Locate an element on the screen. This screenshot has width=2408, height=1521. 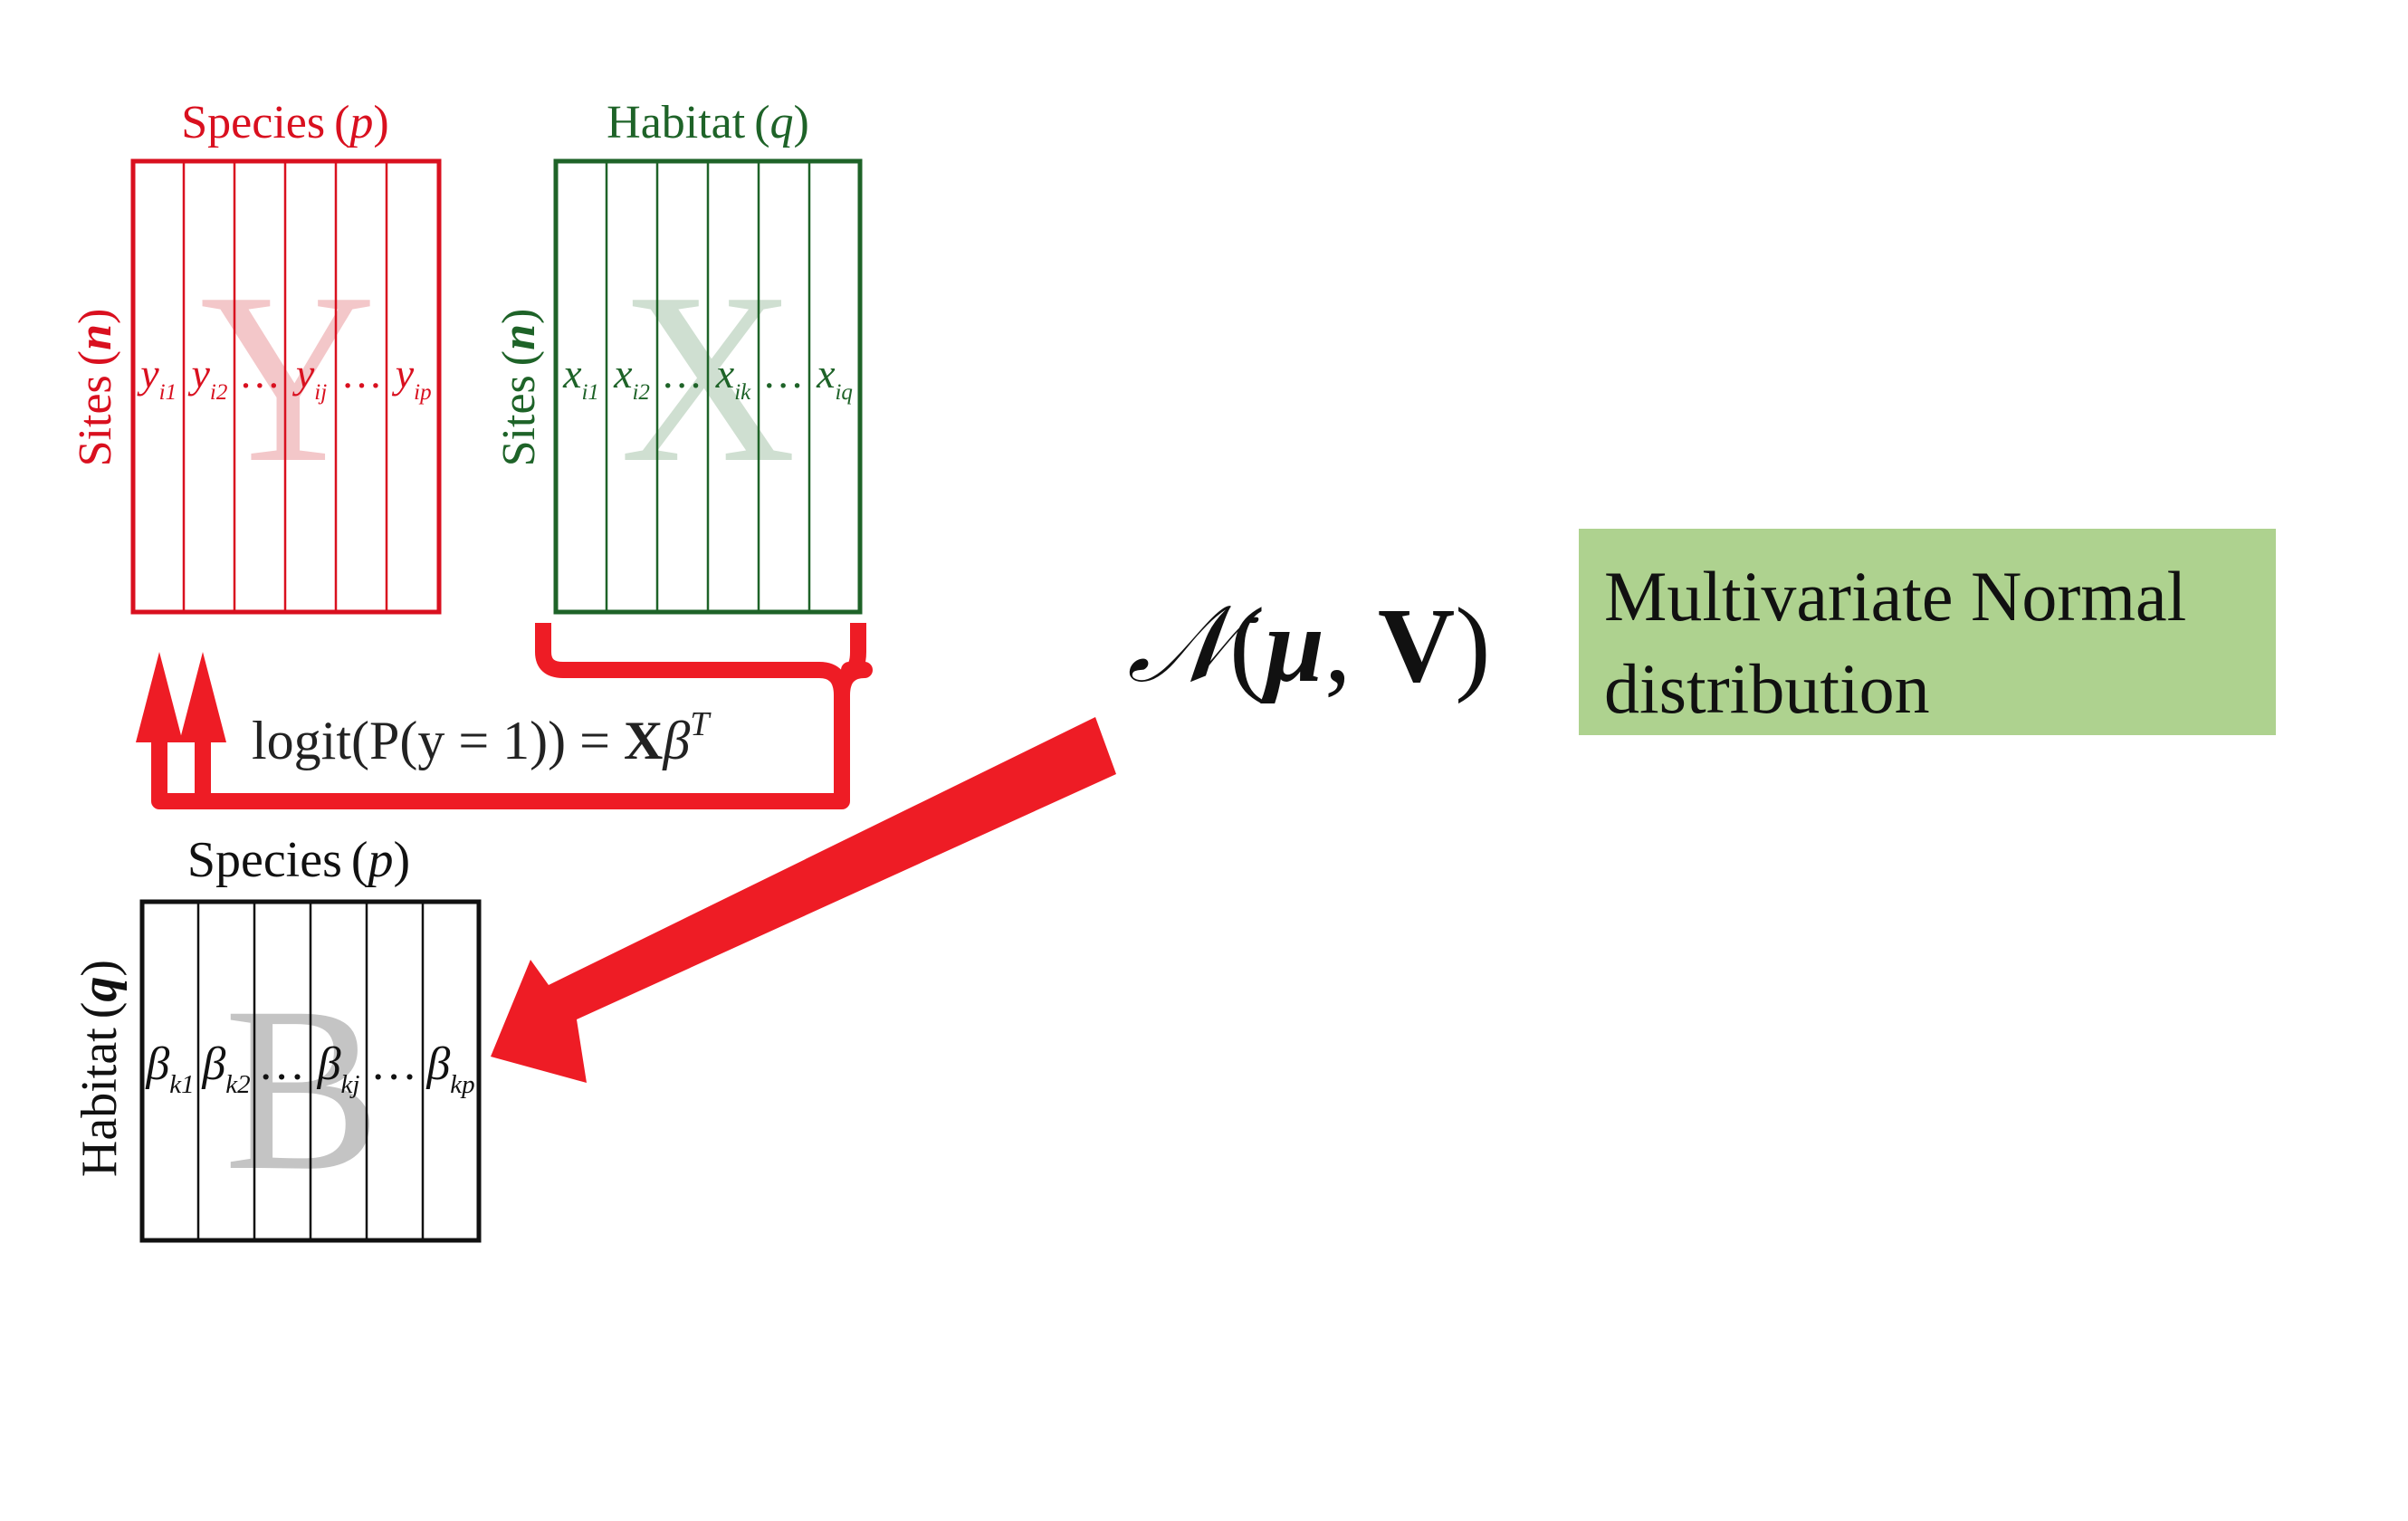
b-matrix-cells: βk1 βk2… βkj… βkp is located at coordinates (309, 1068).